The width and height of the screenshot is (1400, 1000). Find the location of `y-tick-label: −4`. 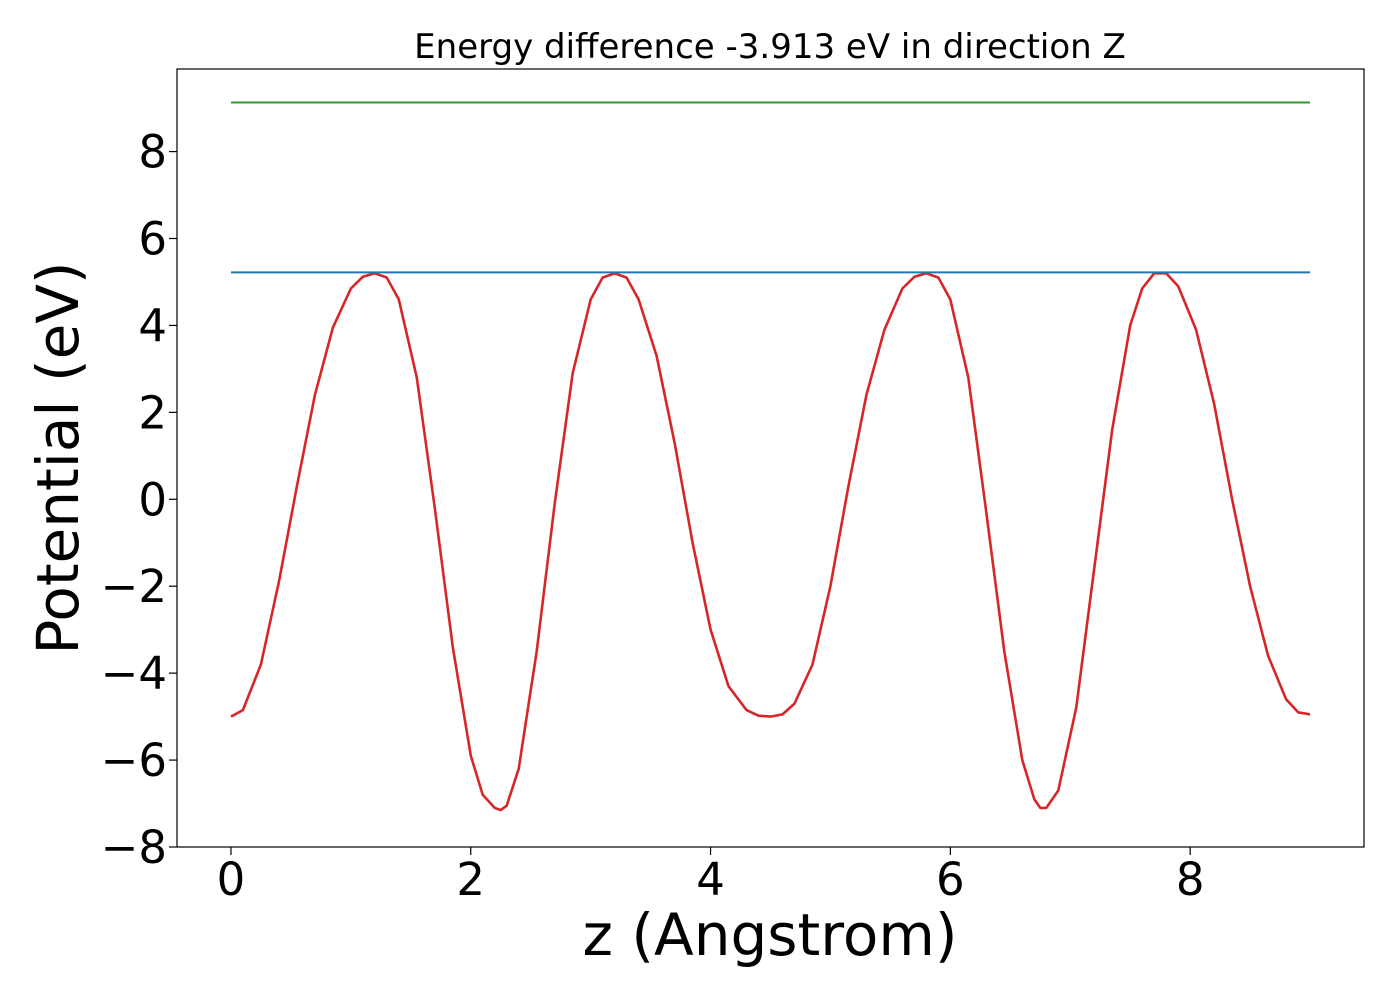

y-tick-label: −4 is located at coordinates (134, 673).